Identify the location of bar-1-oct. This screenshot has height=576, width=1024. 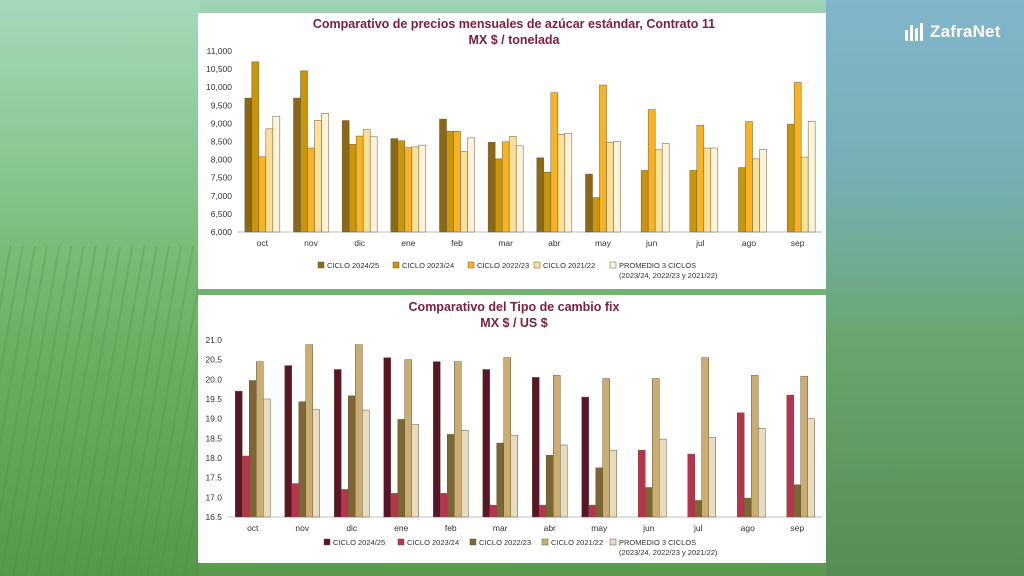
(248, 165).